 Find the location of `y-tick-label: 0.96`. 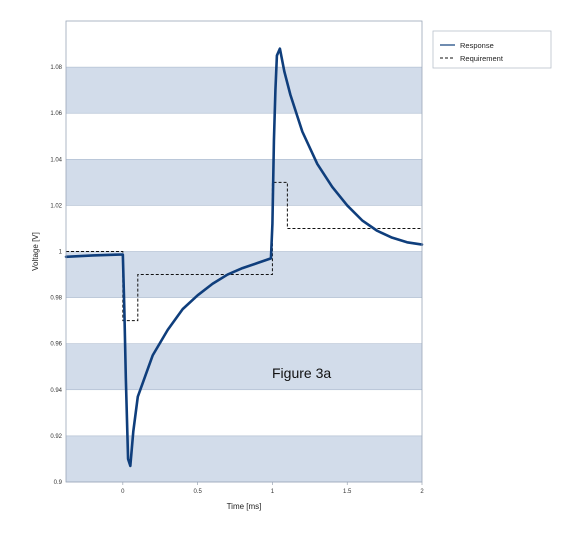

y-tick-label: 0.96 is located at coordinates (56, 345).